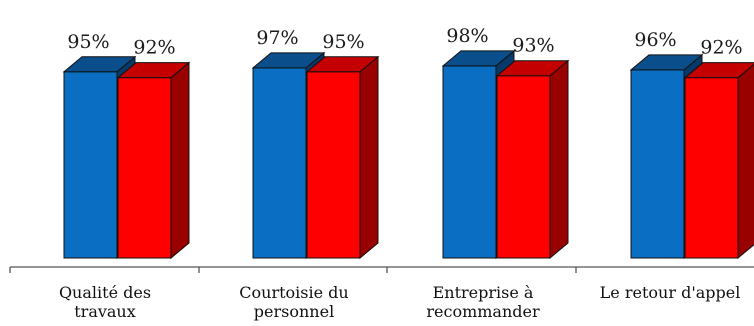 Image resolution: width=754 pixels, height=326 pixels. What do you see at coordinates (381, 269) in the screenshot?
I see `x-axis` at bounding box center [381, 269].